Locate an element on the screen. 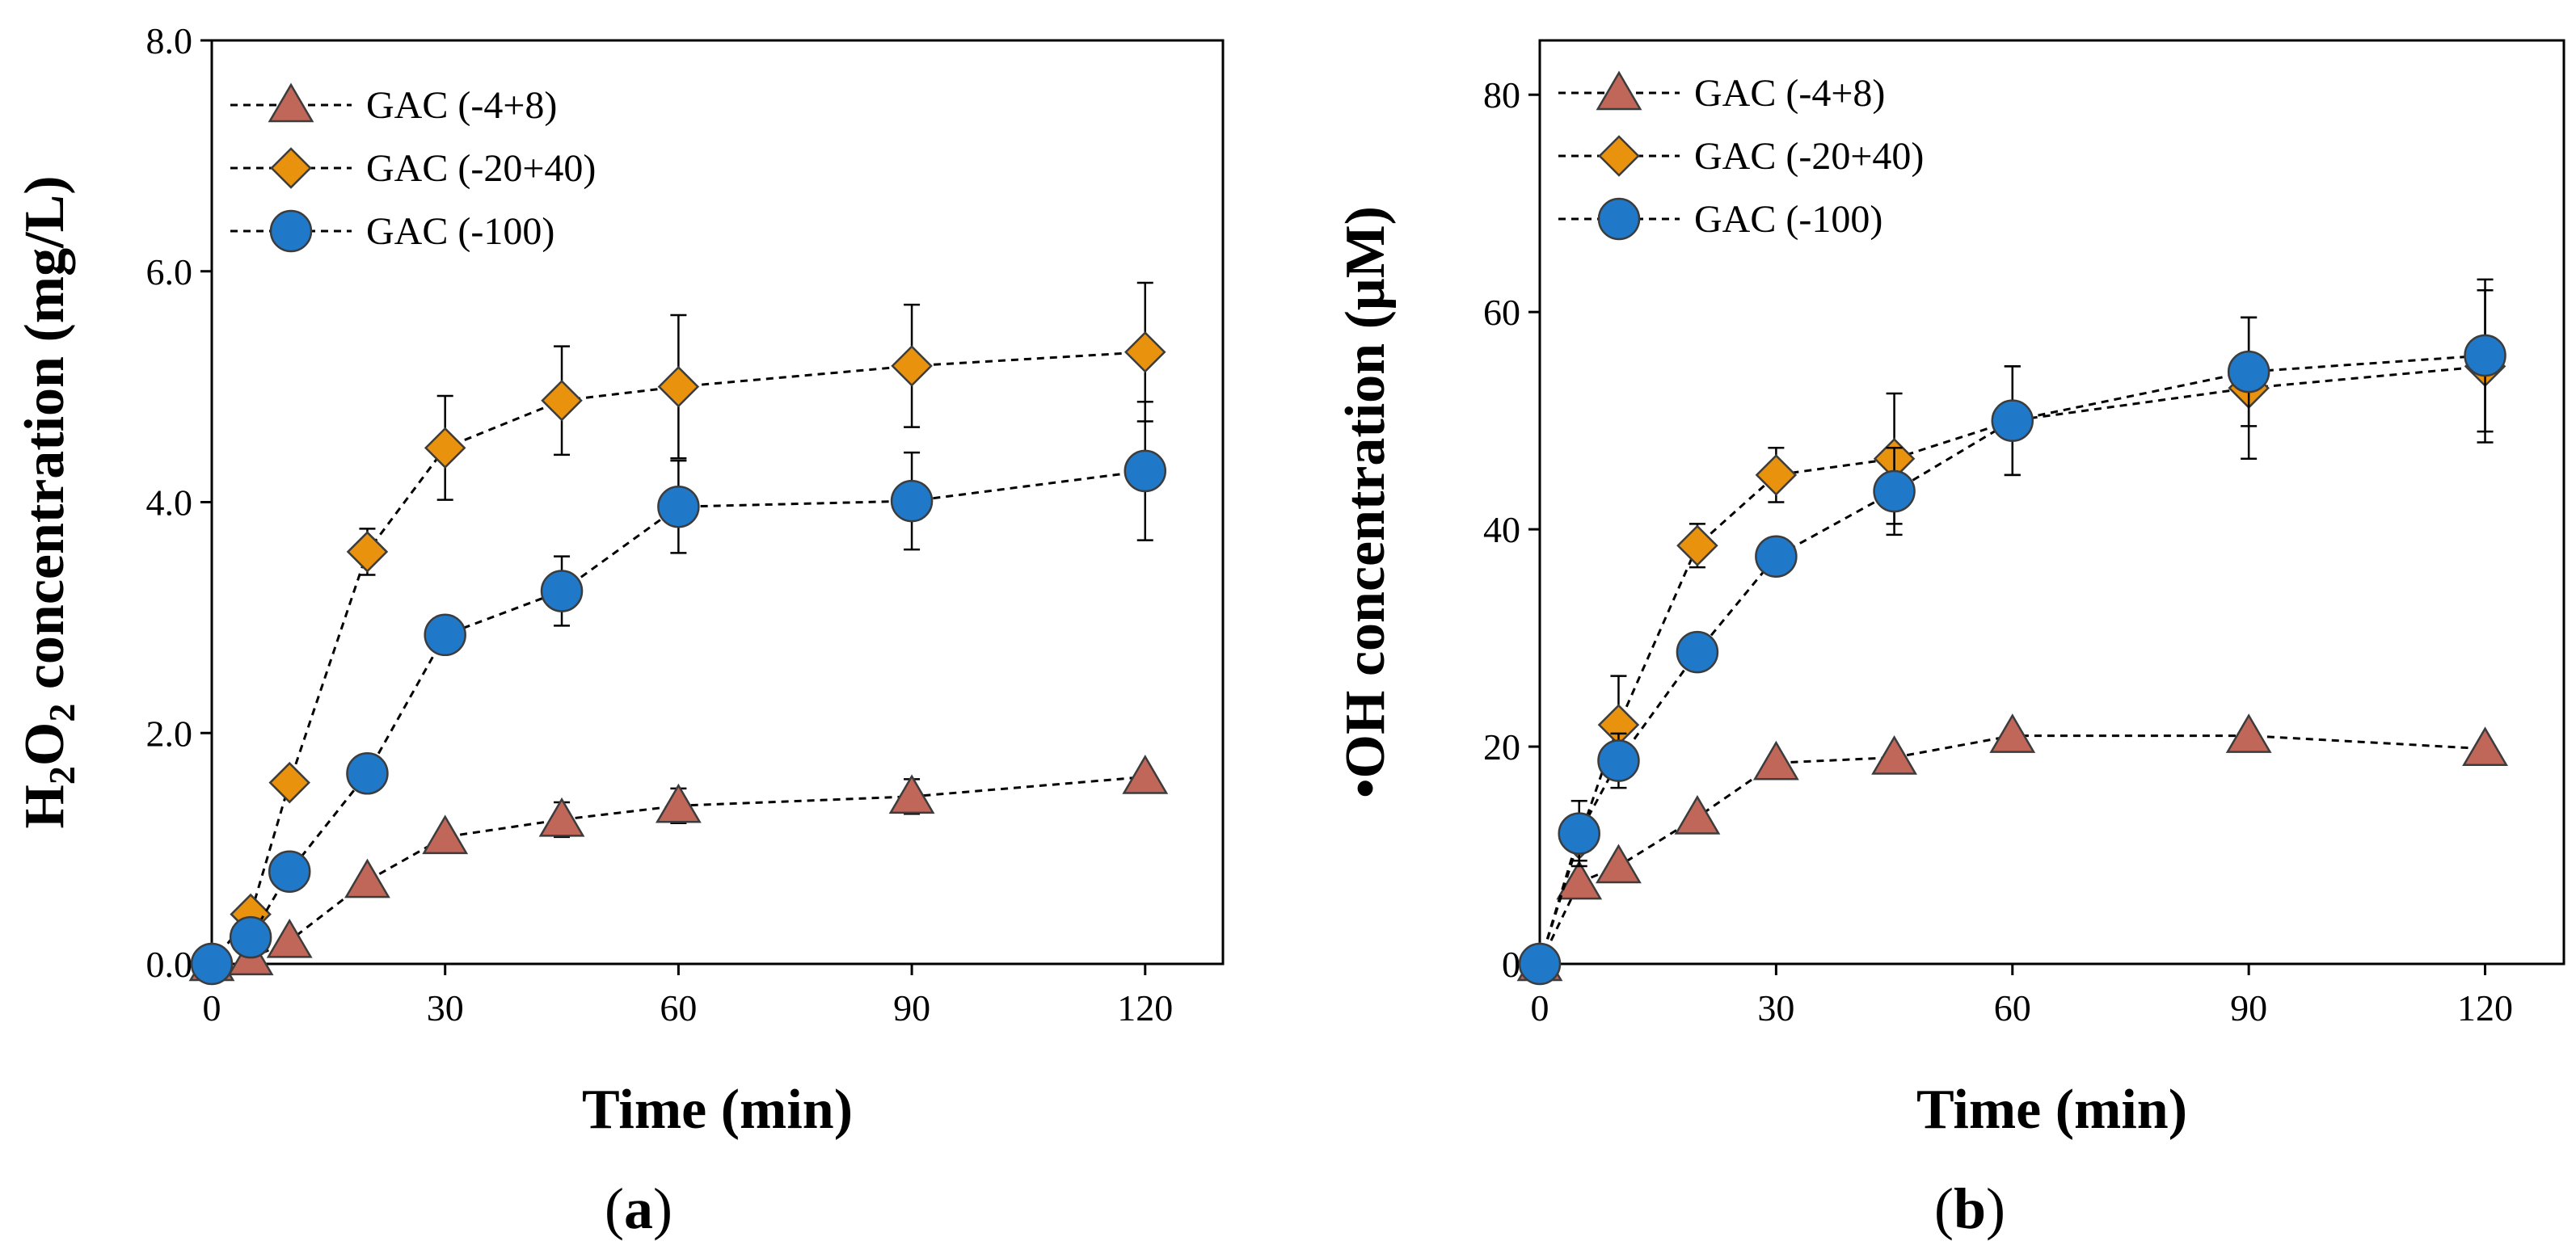 This screenshot has width=2576, height=1258. panel-label-letter: a is located at coordinates (639, 1208).